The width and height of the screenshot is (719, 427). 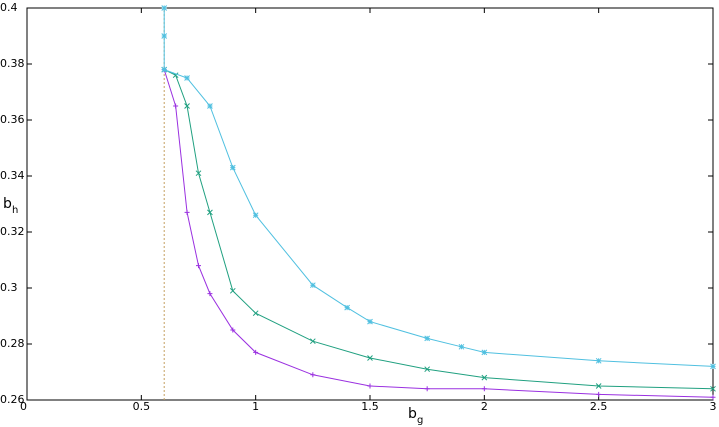 What do you see at coordinates (420, 420) in the screenshot?
I see `x-axis-label-sub: g` at bounding box center [420, 420].